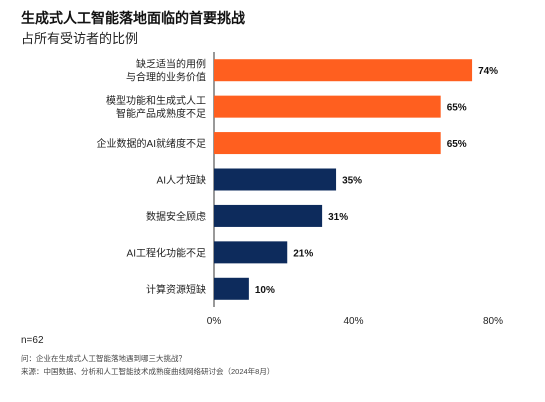  What do you see at coordinates (493, 321) in the screenshot?
I see `x-tick-label: 80%` at bounding box center [493, 321].